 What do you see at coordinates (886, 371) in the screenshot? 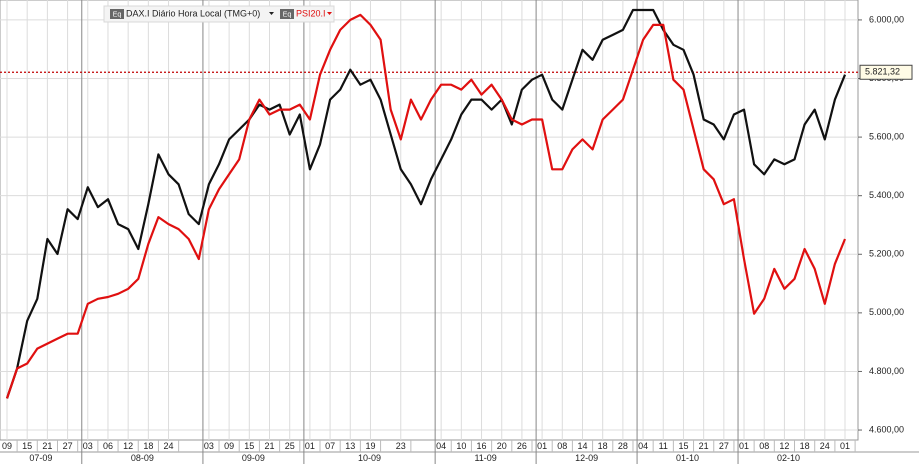
I see `y-tick-label: 4.800,00` at bounding box center [886, 371].